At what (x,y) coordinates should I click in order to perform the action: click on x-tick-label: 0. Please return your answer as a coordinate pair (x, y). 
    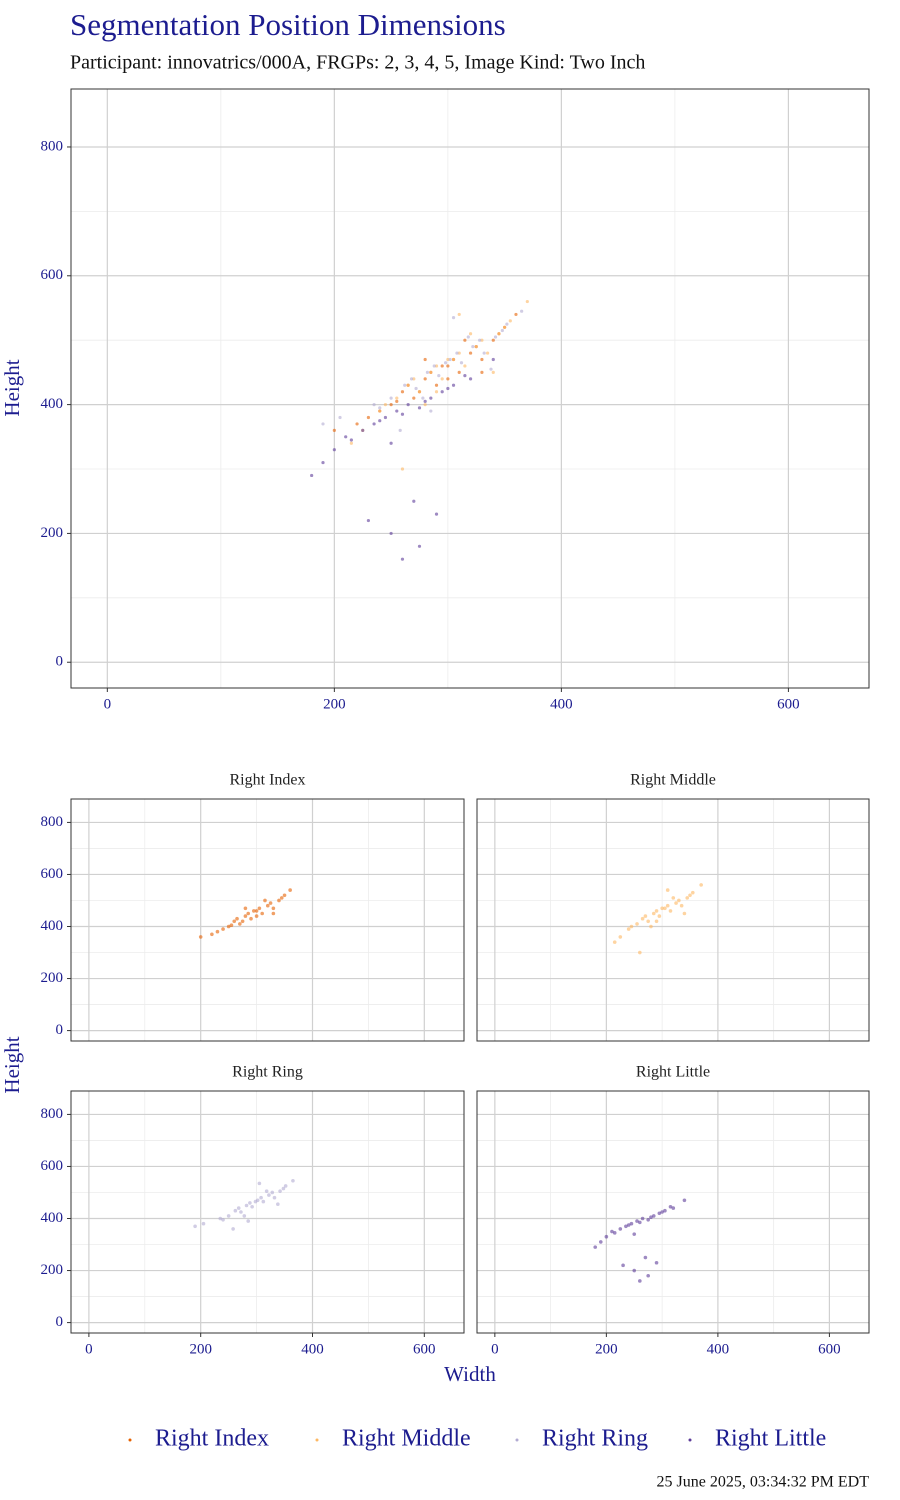
    Looking at the image, I should click on (89, 1349).